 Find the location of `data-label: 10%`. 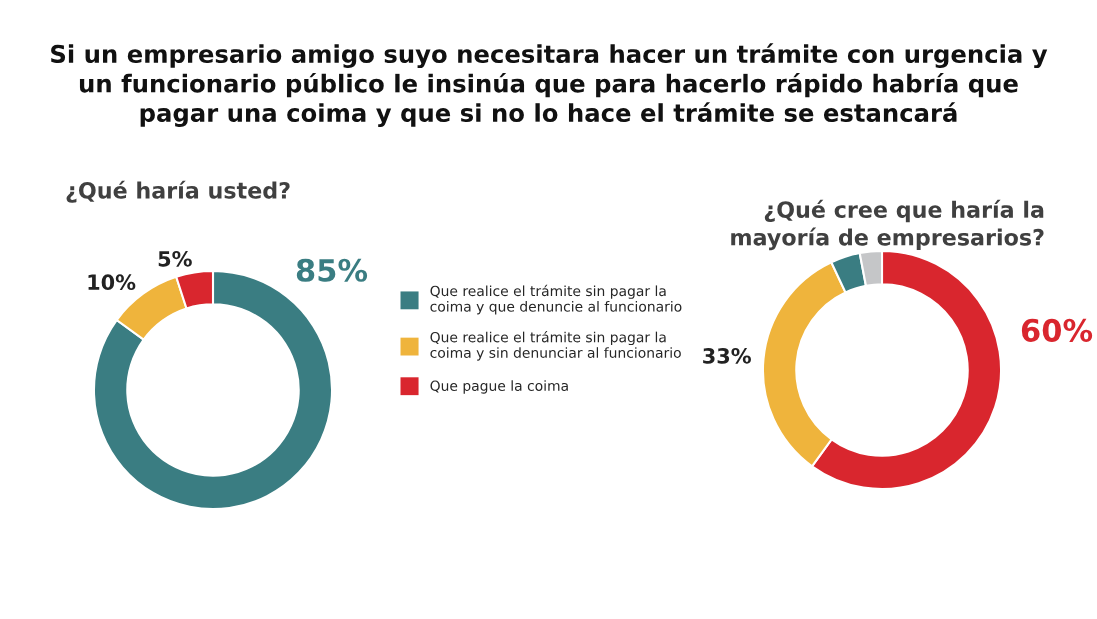

data-label: 10% is located at coordinates (112, 282).